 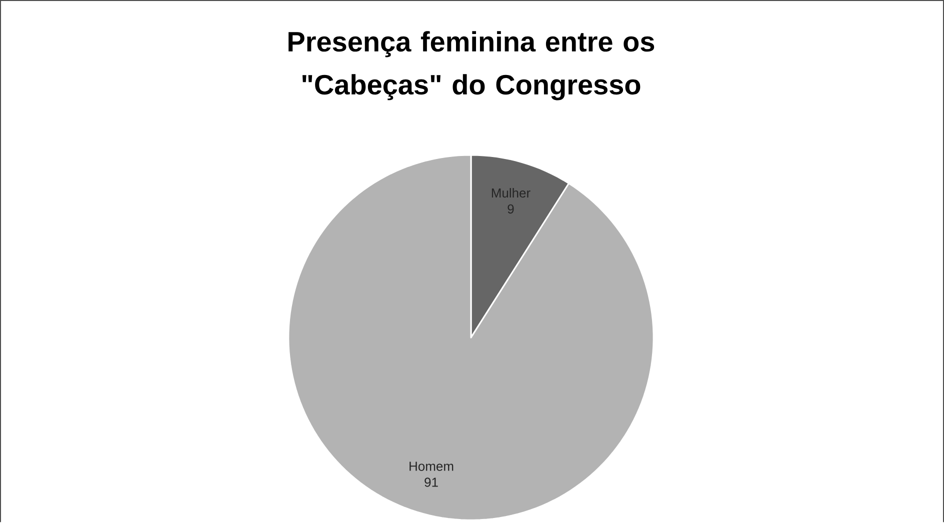 What do you see at coordinates (432, 467) in the screenshot?
I see `slice-label: Homem` at bounding box center [432, 467].